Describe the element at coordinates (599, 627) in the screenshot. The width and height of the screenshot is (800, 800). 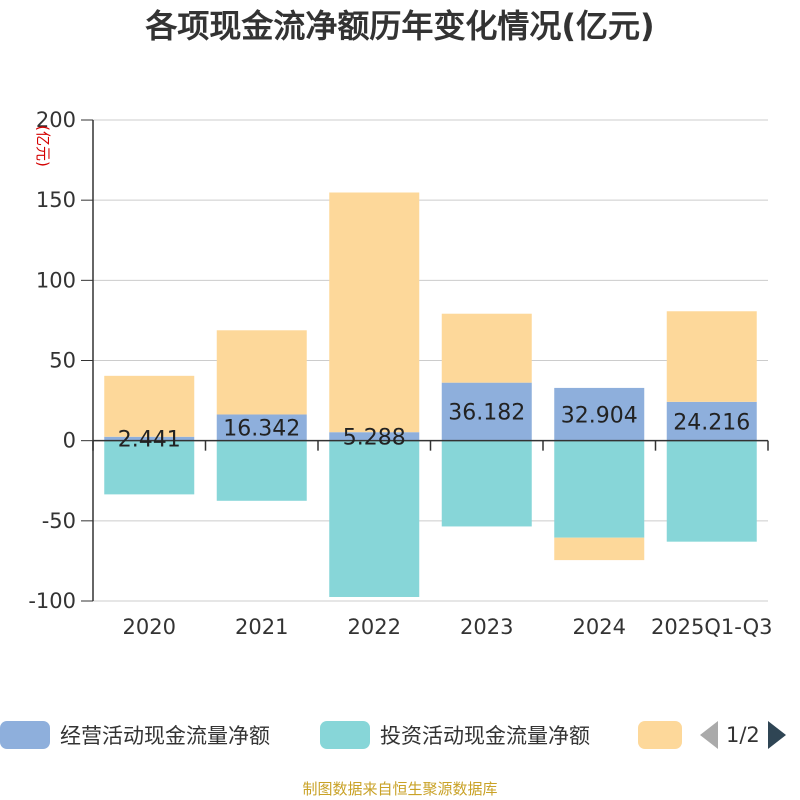
I see `x-tick-label: 2024` at that location.